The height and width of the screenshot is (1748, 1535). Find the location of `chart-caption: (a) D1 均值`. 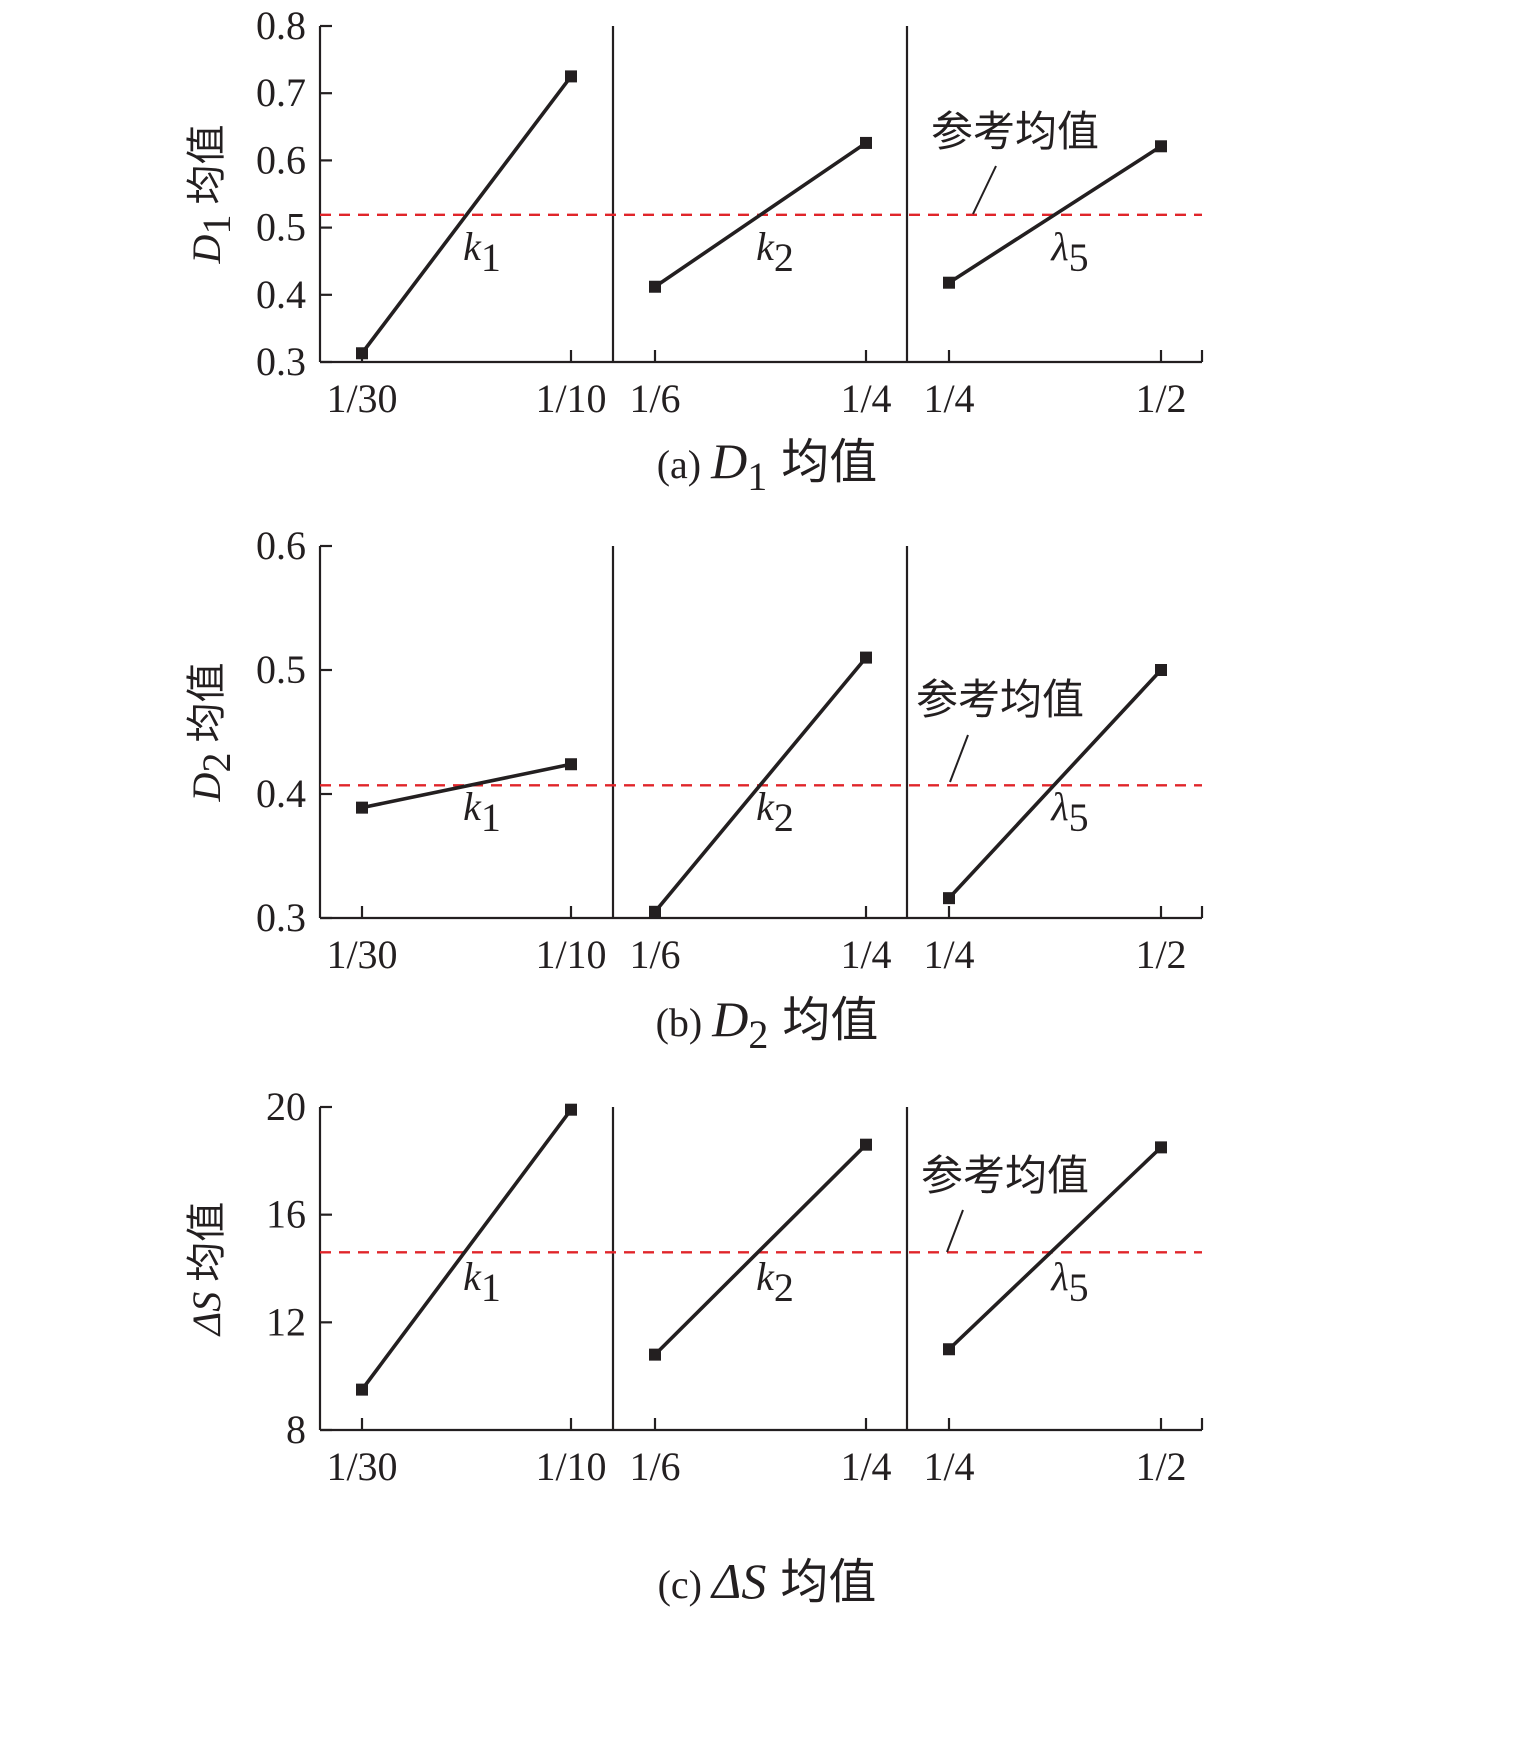

chart-caption: (a) D1 均值 is located at coordinates (767, 466).